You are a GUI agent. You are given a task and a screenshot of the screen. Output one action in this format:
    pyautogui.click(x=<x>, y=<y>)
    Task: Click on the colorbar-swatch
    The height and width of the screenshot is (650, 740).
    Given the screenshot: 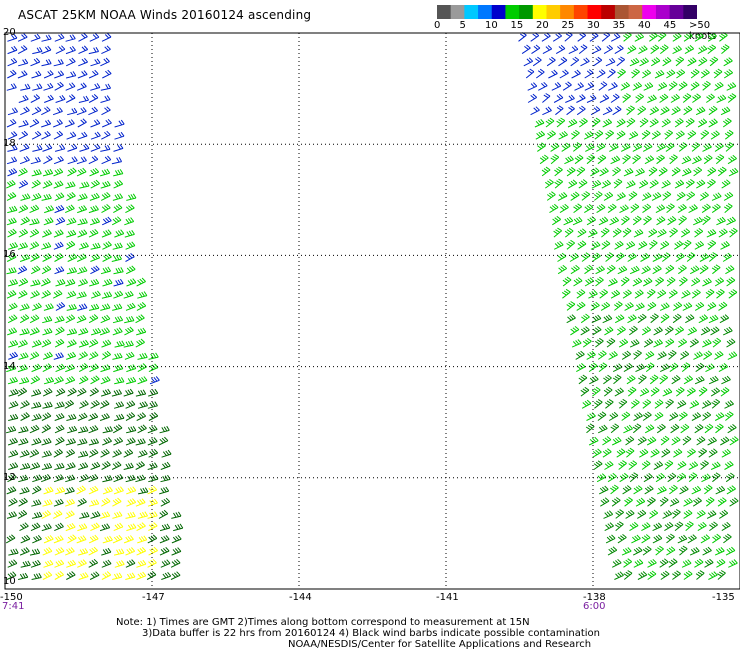 What is the action you would take?
    pyautogui.click(x=512, y=12)
    